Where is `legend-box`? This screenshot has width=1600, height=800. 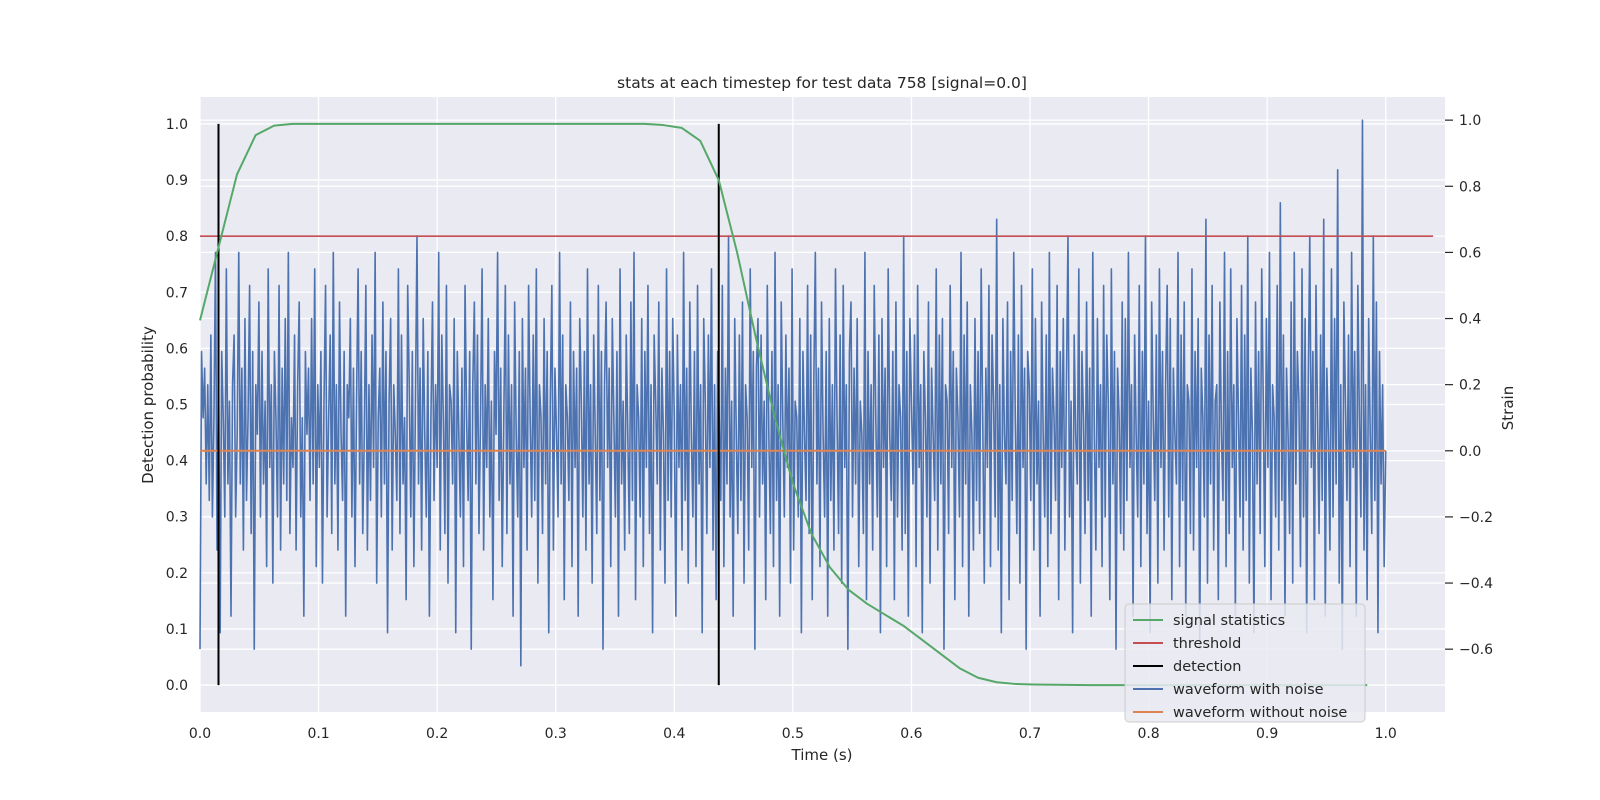 legend-box is located at coordinates (1245, 663).